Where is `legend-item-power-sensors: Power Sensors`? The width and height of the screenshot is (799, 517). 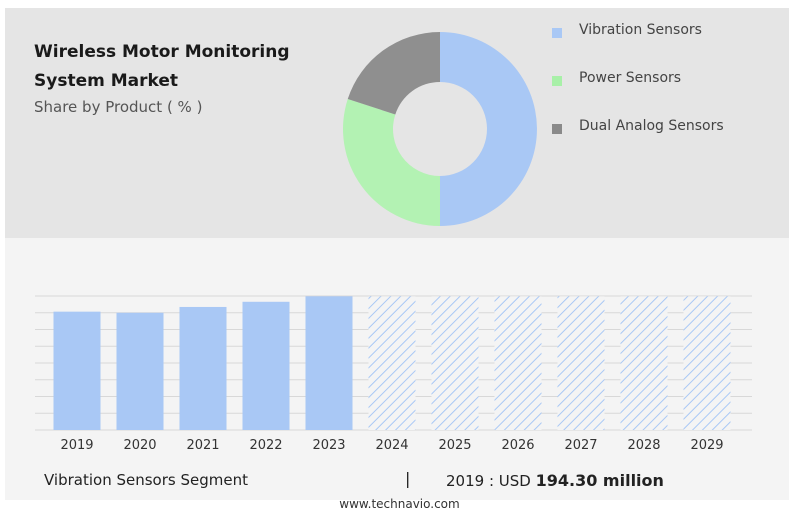
legend-item-power-sensors: Power Sensors is located at coordinates (667, 94).